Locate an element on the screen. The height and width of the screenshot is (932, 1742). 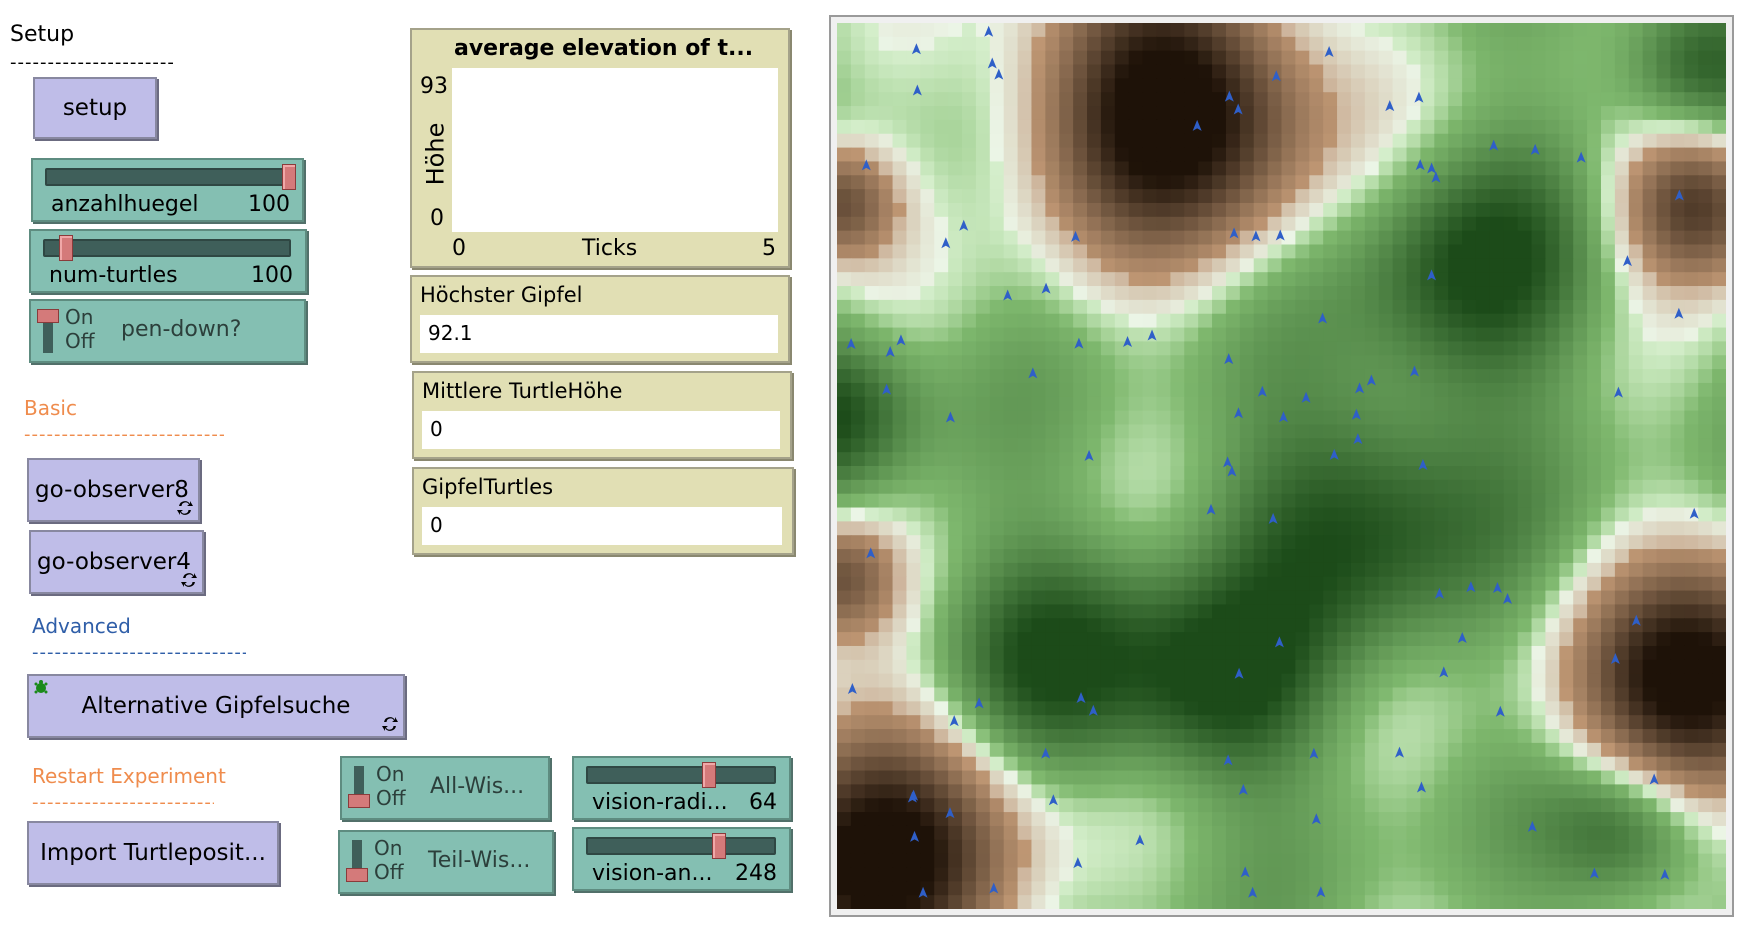
pen-down-on-label: On is located at coordinates (79, 317).